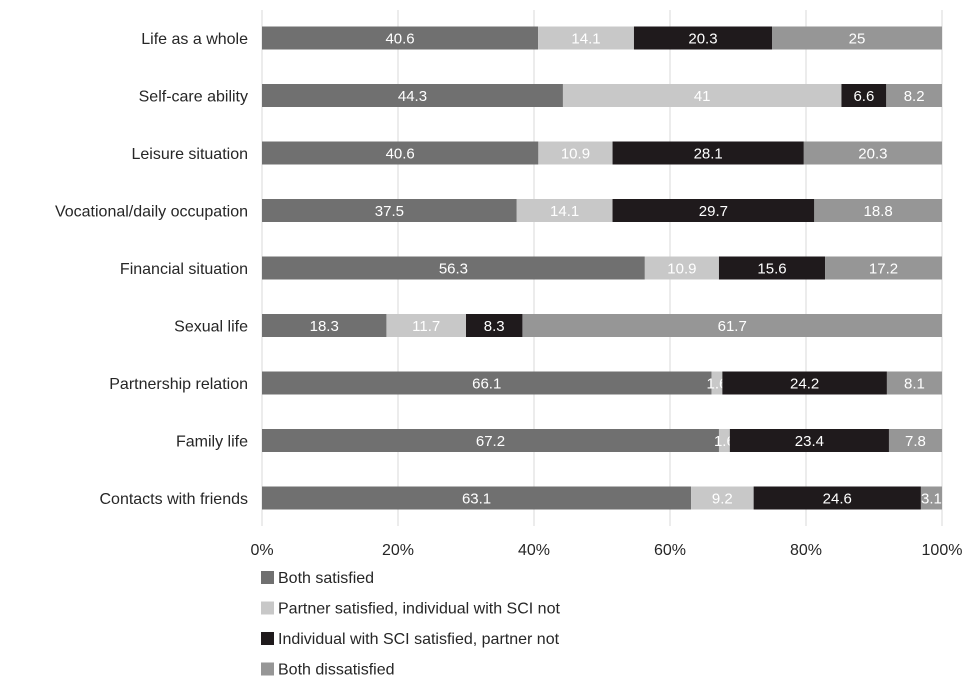  I want to click on data-label: 66.1, so click(486, 384).